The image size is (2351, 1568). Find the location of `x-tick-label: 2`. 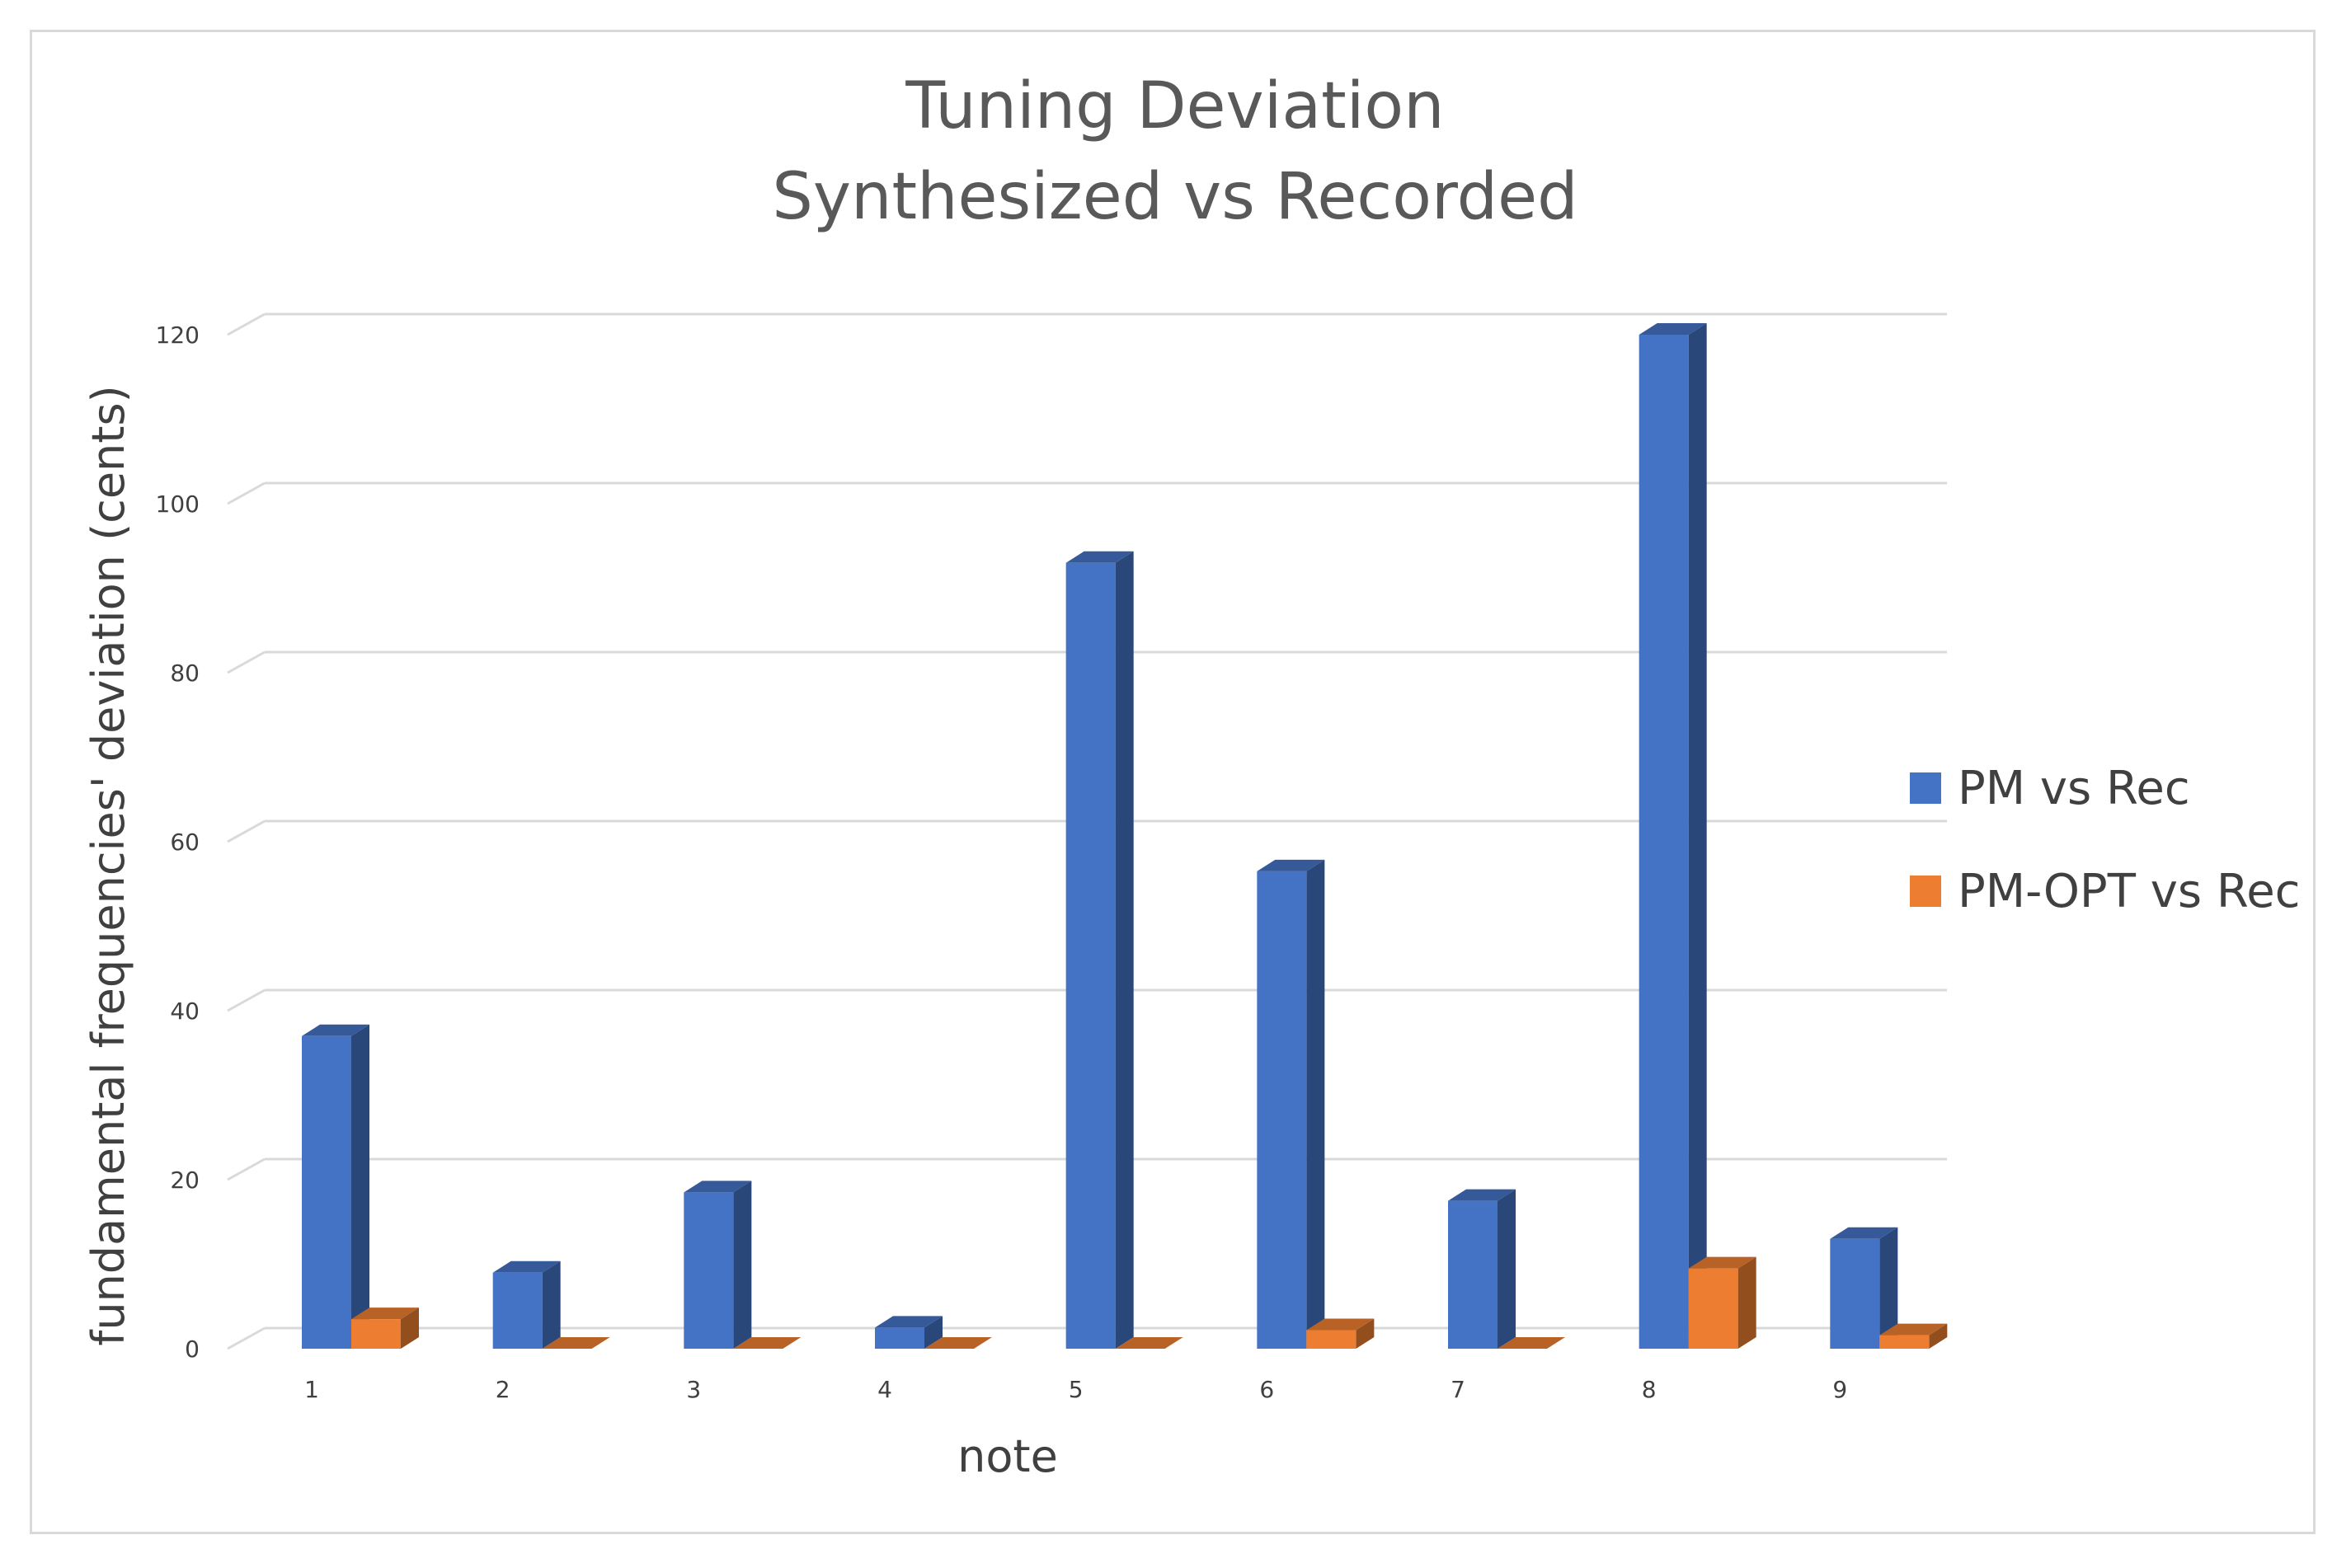

x-tick-label: 2 is located at coordinates (503, 1389).